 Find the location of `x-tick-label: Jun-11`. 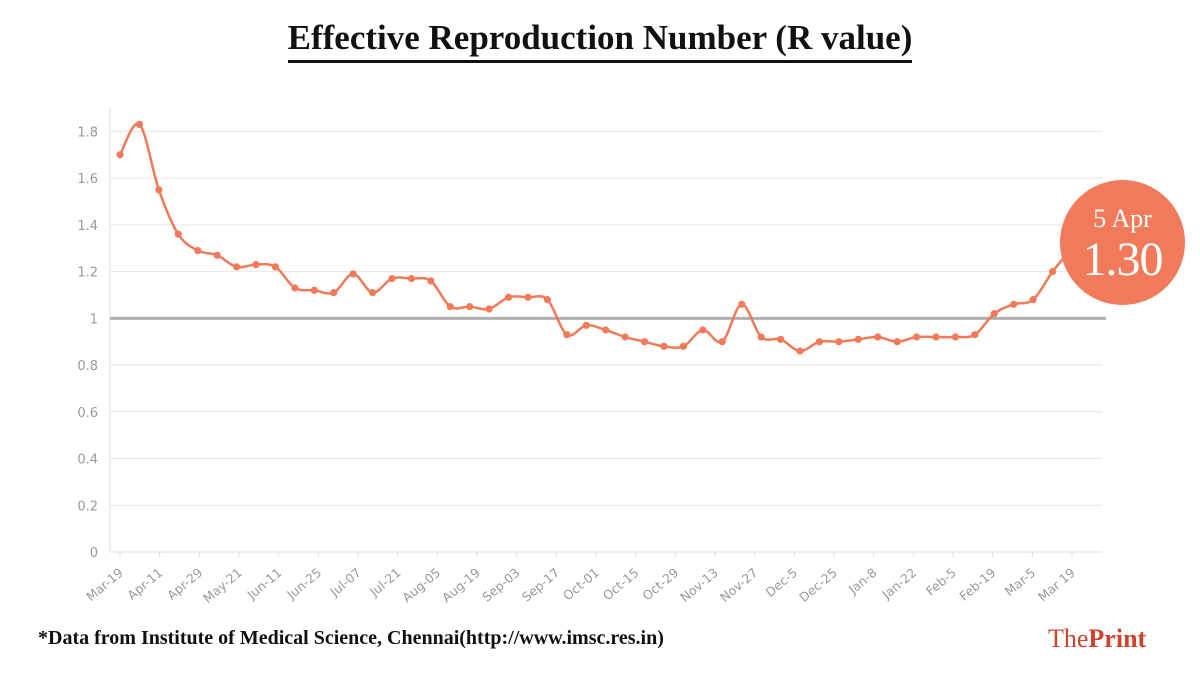

x-tick-label: Jun-11 is located at coordinates (264, 584).